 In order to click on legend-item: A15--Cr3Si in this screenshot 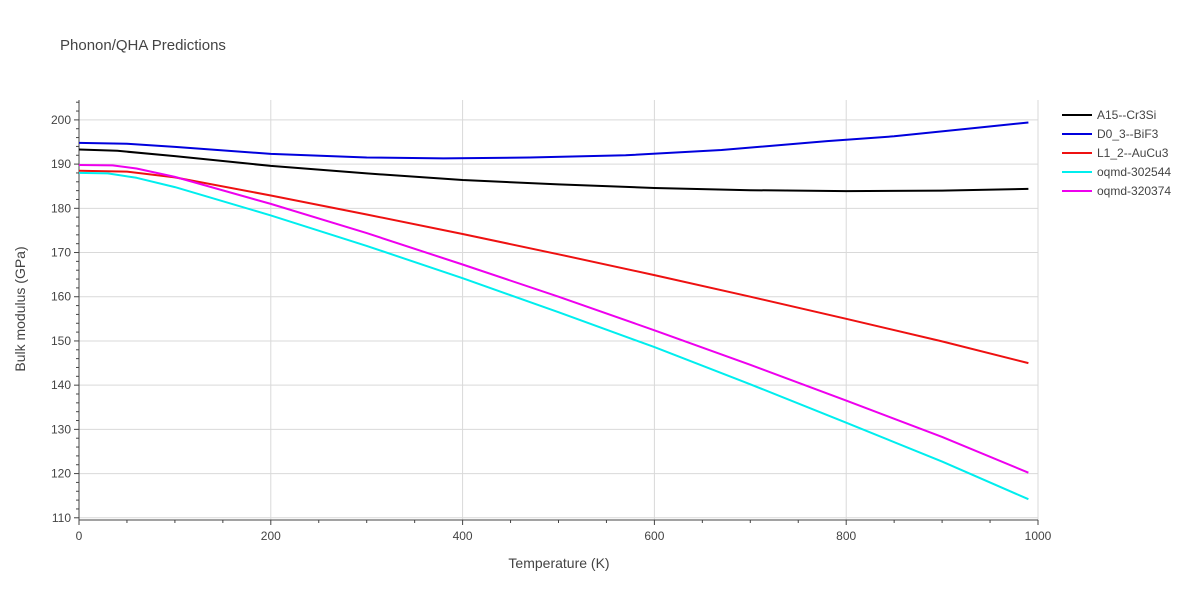, I will do `click(1109, 115)`.